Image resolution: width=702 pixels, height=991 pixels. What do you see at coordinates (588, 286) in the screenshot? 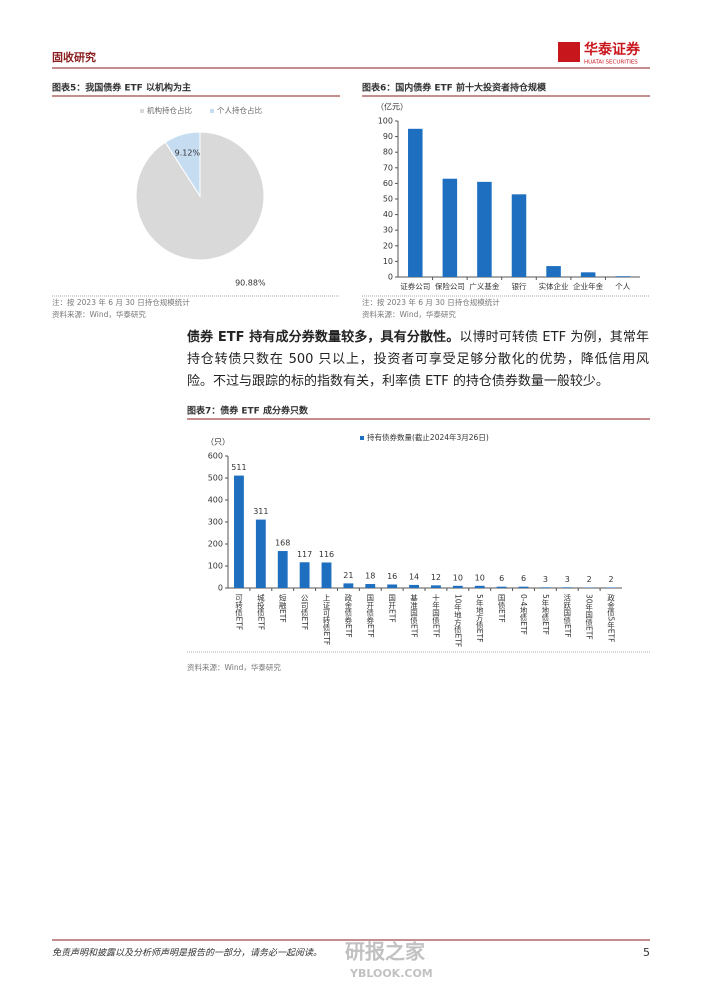
I see `x-tick-label: 企业年金` at bounding box center [588, 286].